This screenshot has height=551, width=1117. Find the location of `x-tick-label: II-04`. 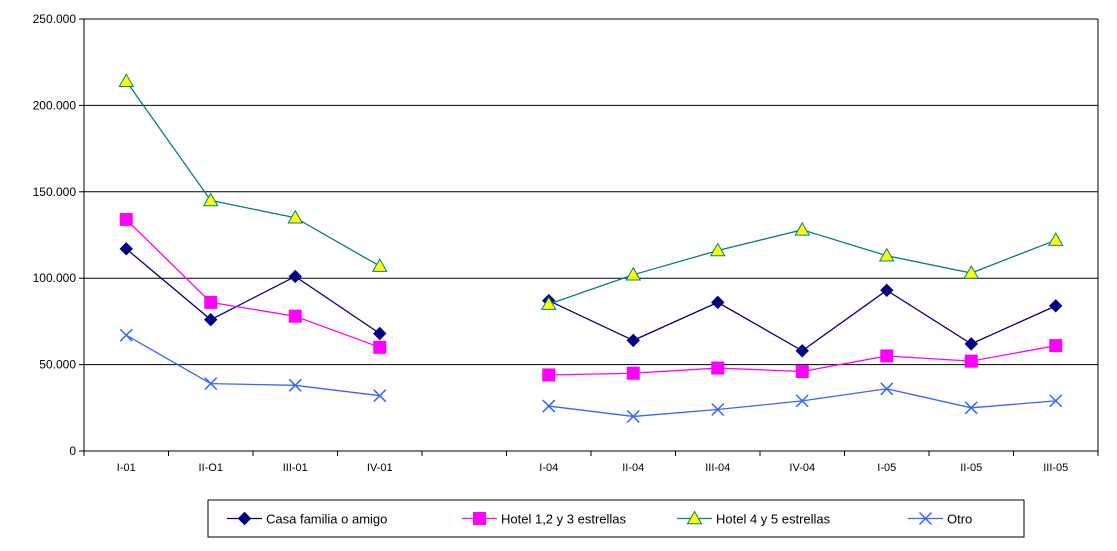

x-tick-label: II-04 is located at coordinates (633, 468).